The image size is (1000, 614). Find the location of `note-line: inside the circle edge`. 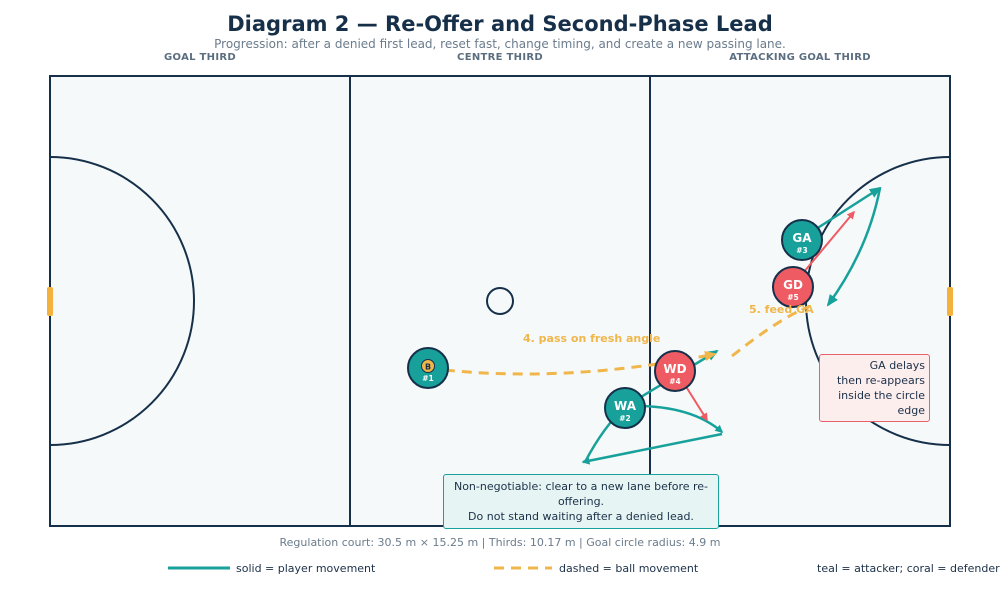

note-line: inside the circle edge is located at coordinates (881, 403).